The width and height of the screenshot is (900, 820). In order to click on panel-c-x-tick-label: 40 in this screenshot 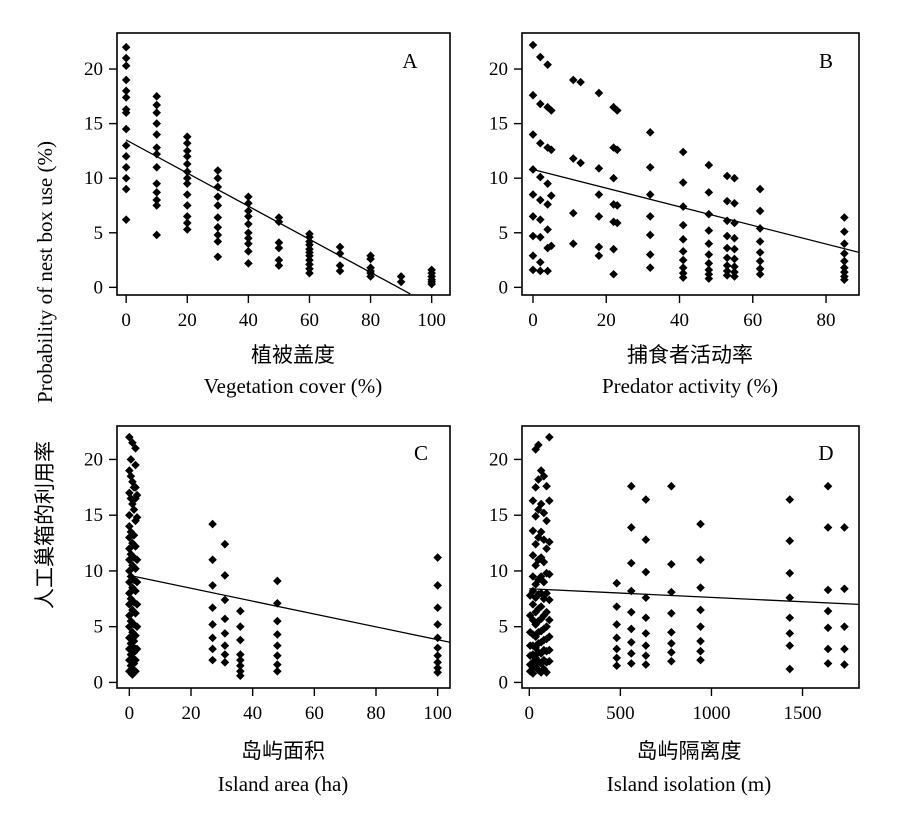, I will do `click(252, 713)`.